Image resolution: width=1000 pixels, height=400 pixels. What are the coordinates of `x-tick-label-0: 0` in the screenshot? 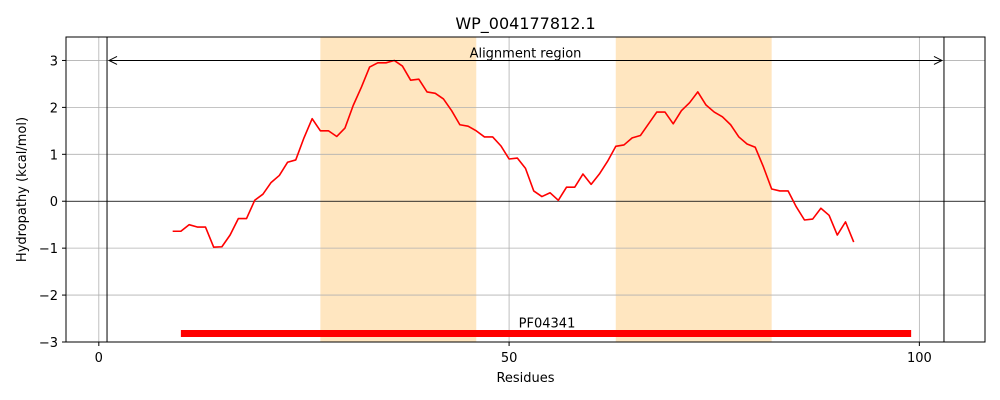 It's located at (99, 358).